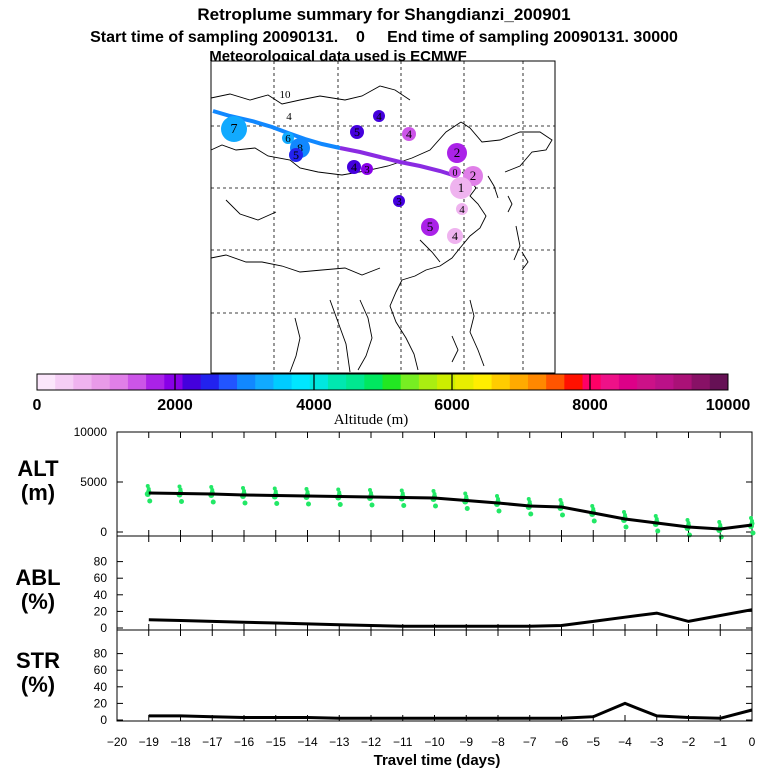 The image size is (768, 768). What do you see at coordinates (434, 675) in the screenshot?
I see `panel-frame-str` at bounding box center [434, 675].